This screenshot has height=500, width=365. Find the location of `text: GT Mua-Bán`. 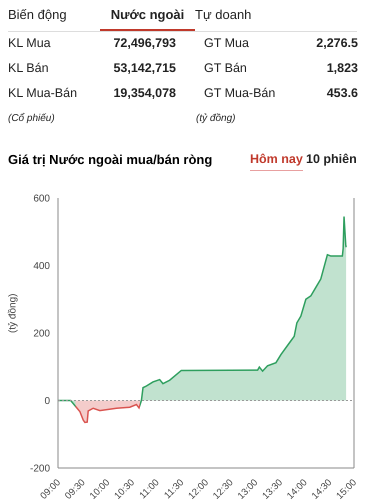

text: GT Mua-Bán is located at coordinates (240, 93).